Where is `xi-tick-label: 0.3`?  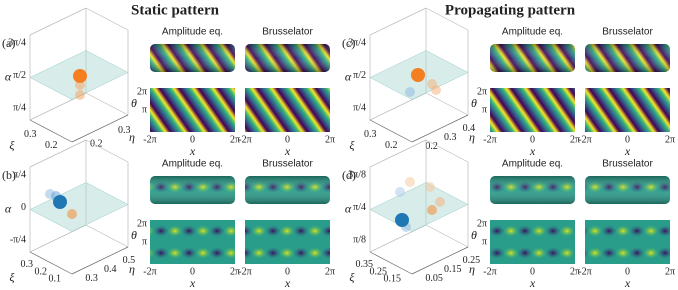
xi-tick-label: 0.3 is located at coordinates (370, 134).